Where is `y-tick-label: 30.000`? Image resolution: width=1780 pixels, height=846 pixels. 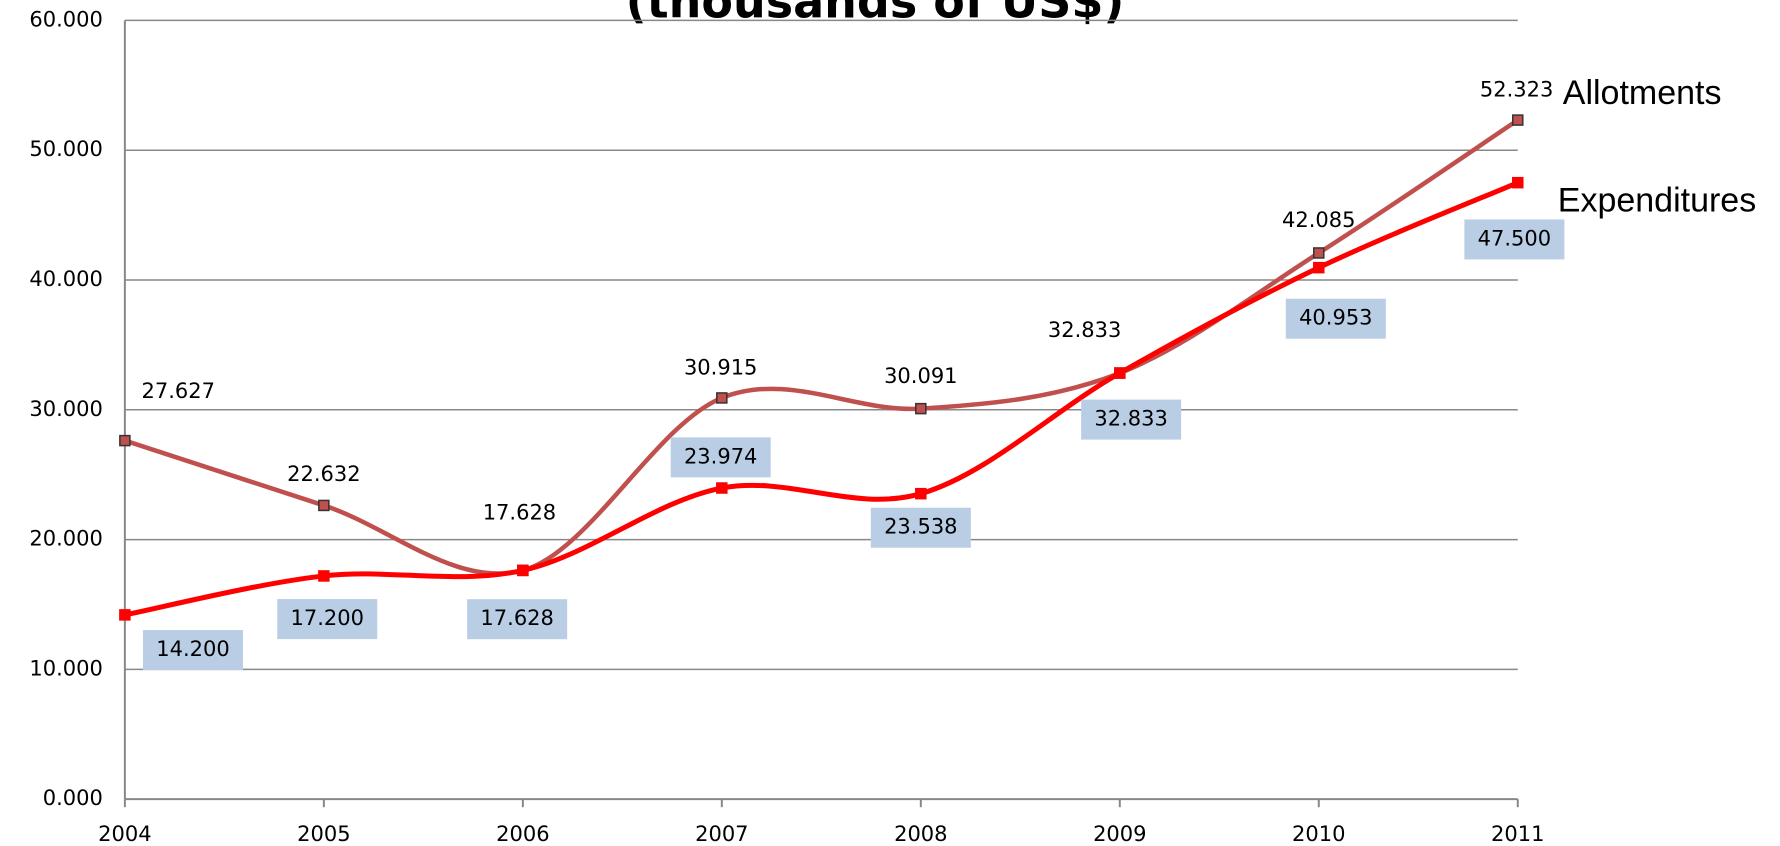
y-tick-label: 30.000 is located at coordinates (65, 409).